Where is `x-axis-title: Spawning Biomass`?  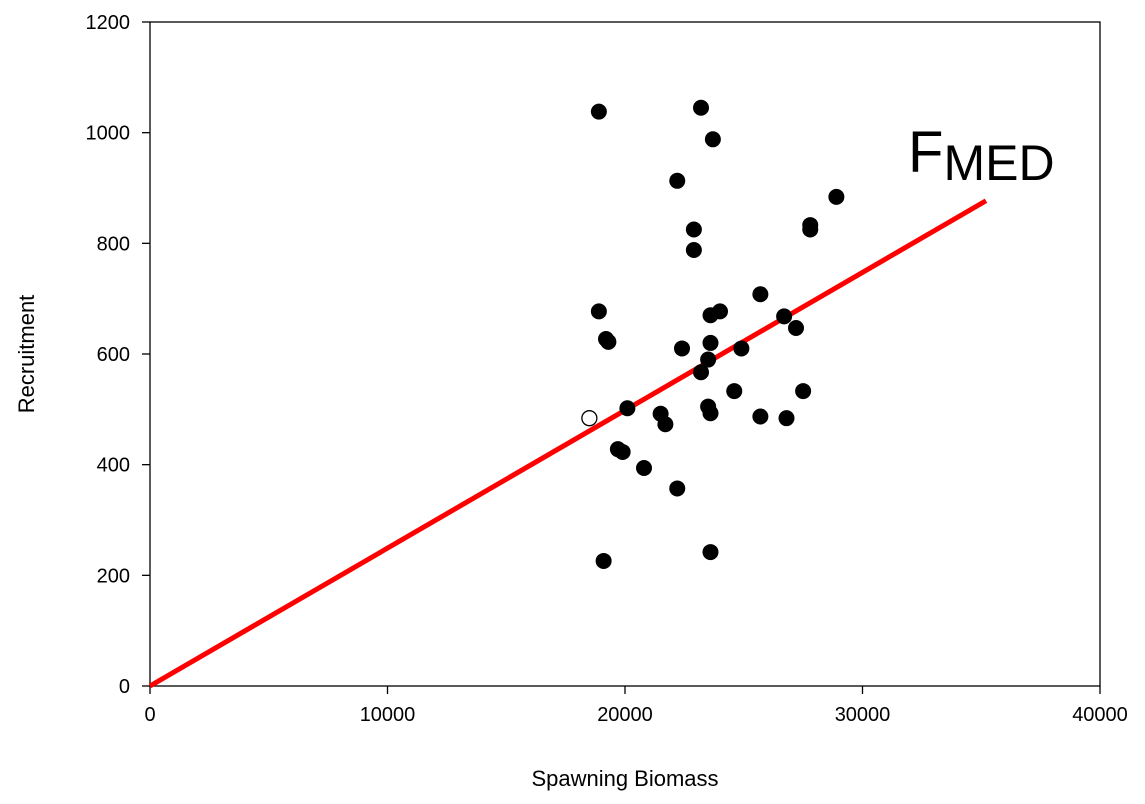 x-axis-title: Spawning Biomass is located at coordinates (624, 778).